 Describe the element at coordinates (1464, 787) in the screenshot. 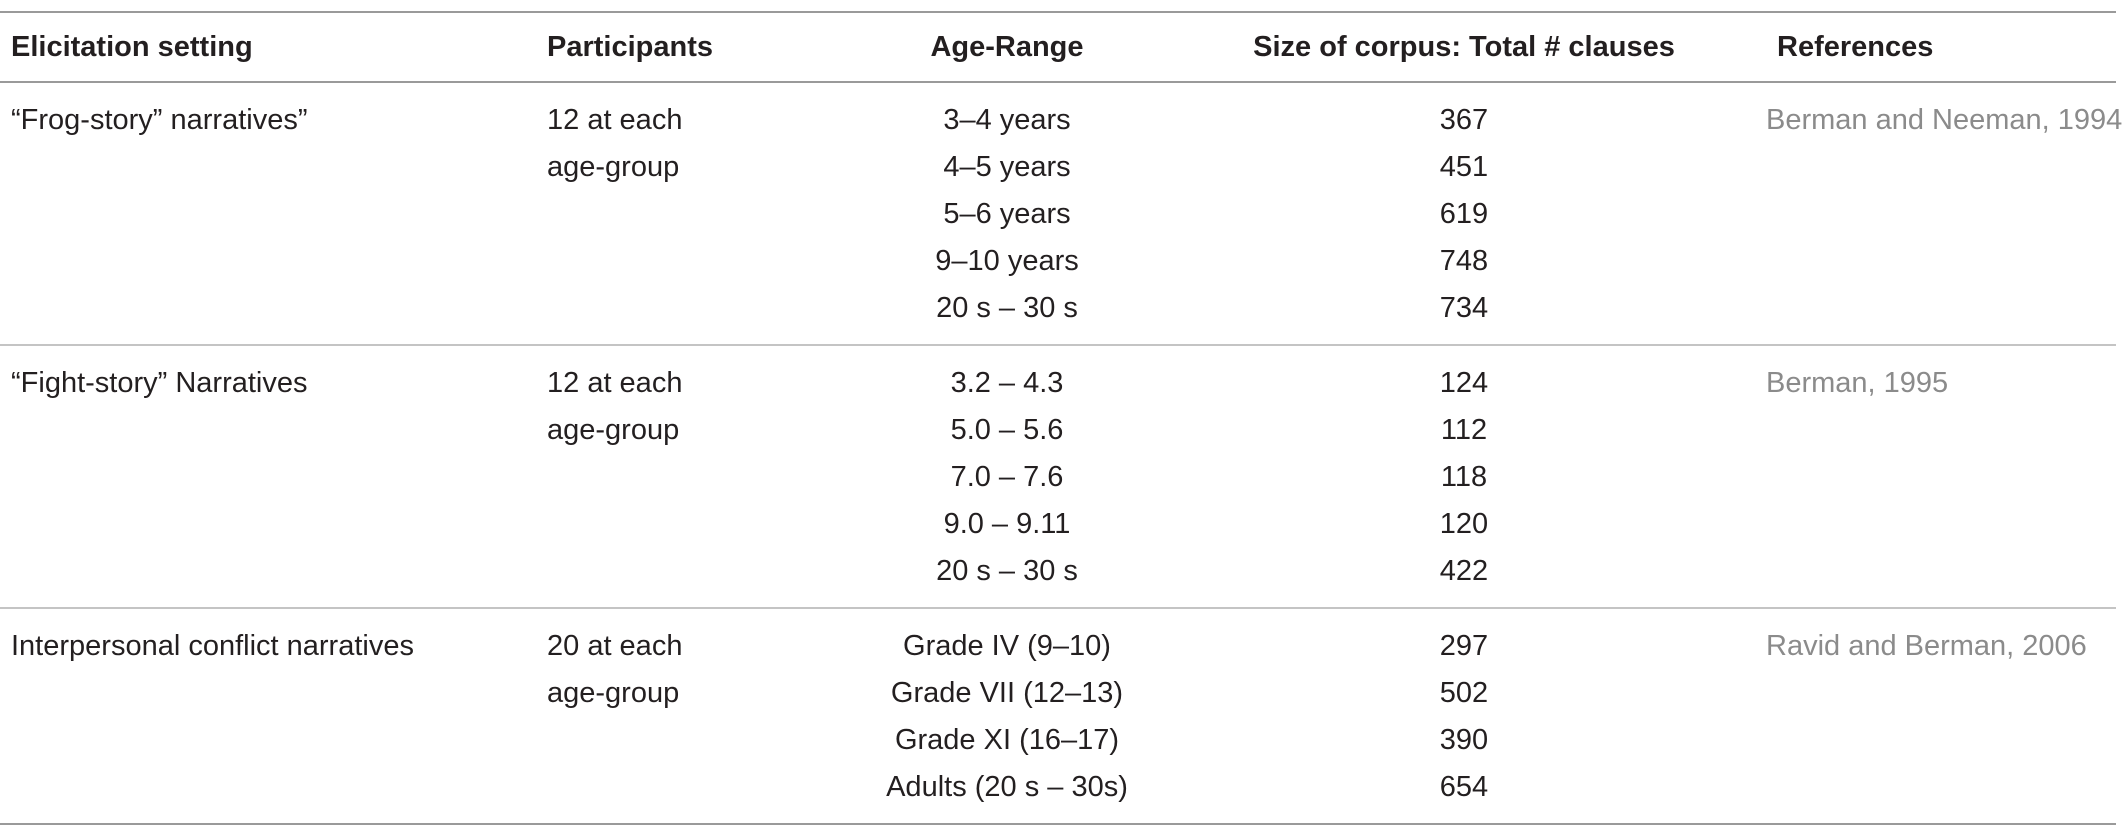

I see `clauses-cell: 654` at that location.